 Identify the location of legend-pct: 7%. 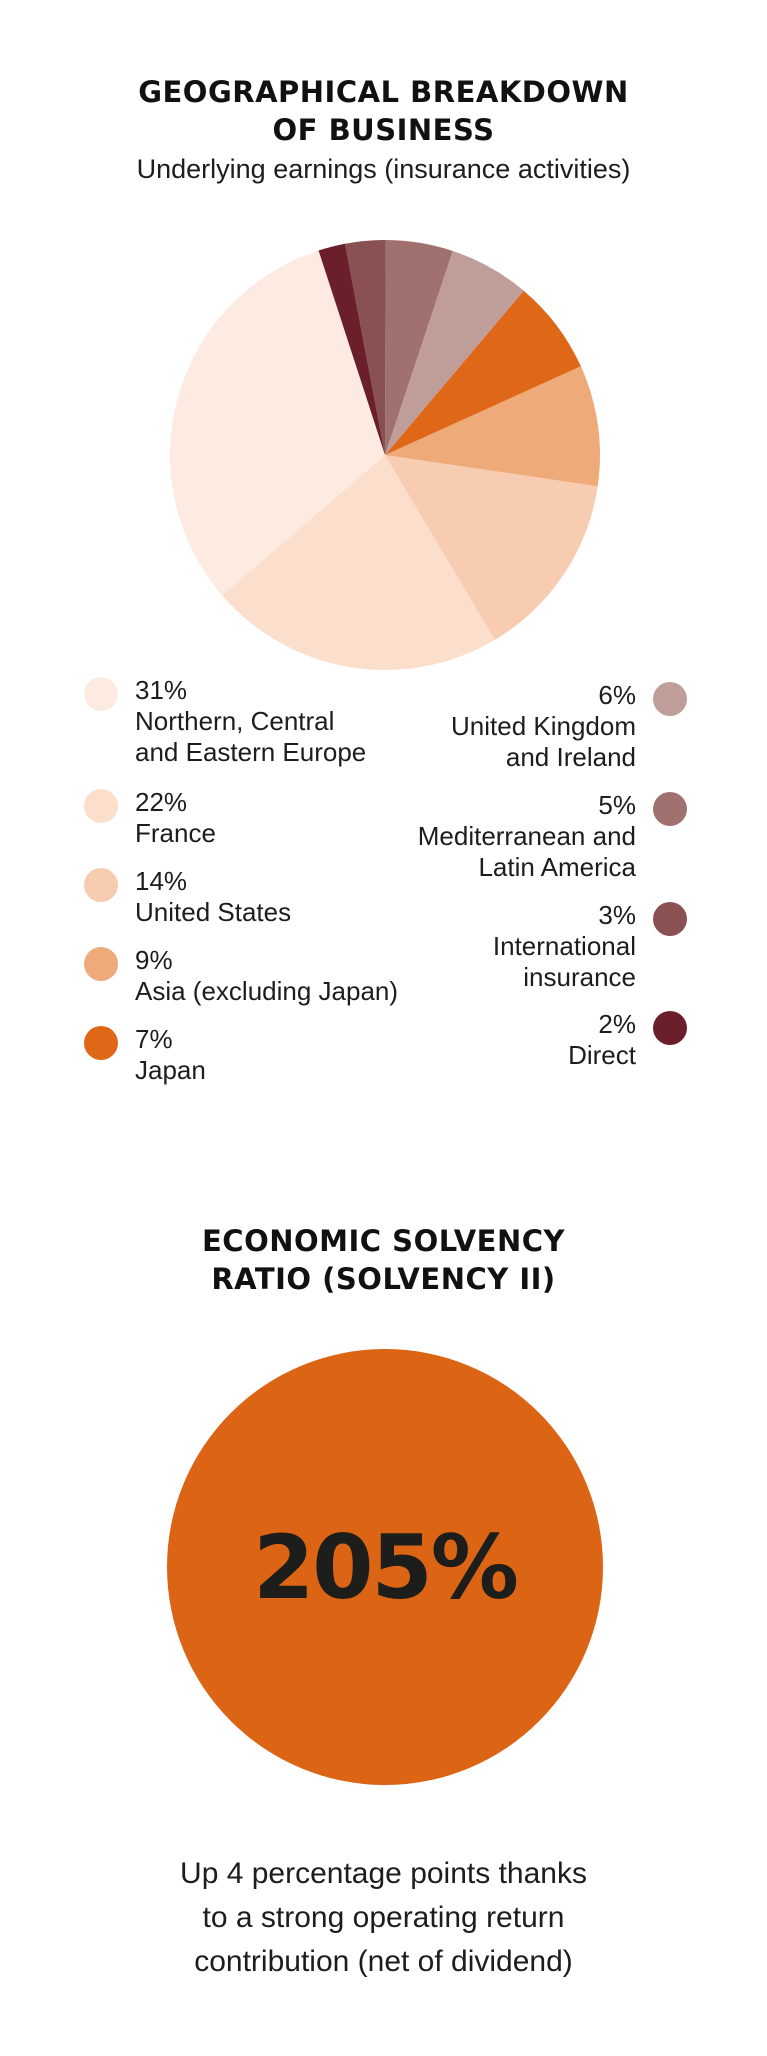
(154, 1039).